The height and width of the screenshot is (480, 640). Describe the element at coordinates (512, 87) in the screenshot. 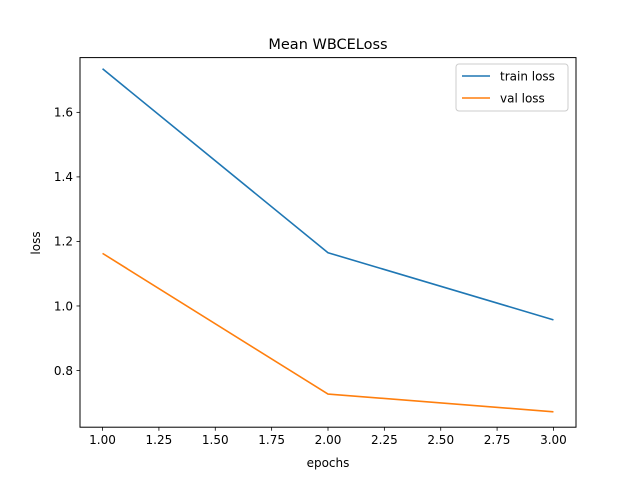

I see `legend: train loss val loss` at that location.